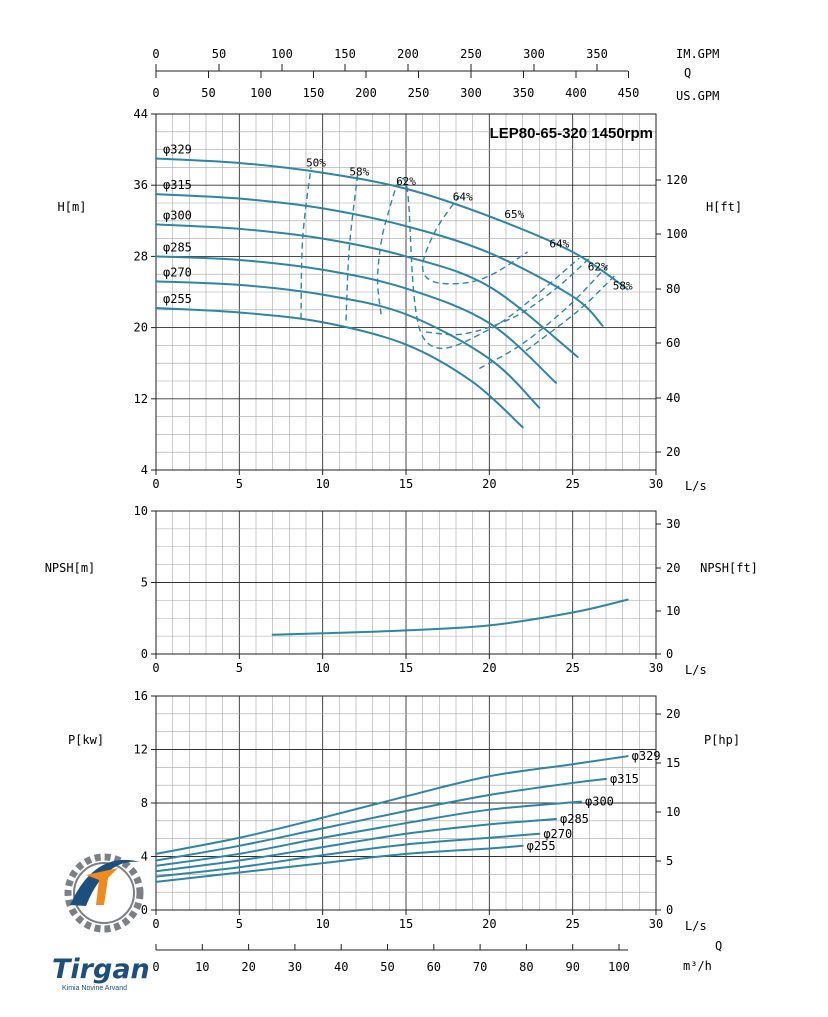 This screenshot has width=828, height=1017. Describe the element at coordinates (366, 93) in the screenshot. I see `us-gpm-tick-label: 200` at that location.